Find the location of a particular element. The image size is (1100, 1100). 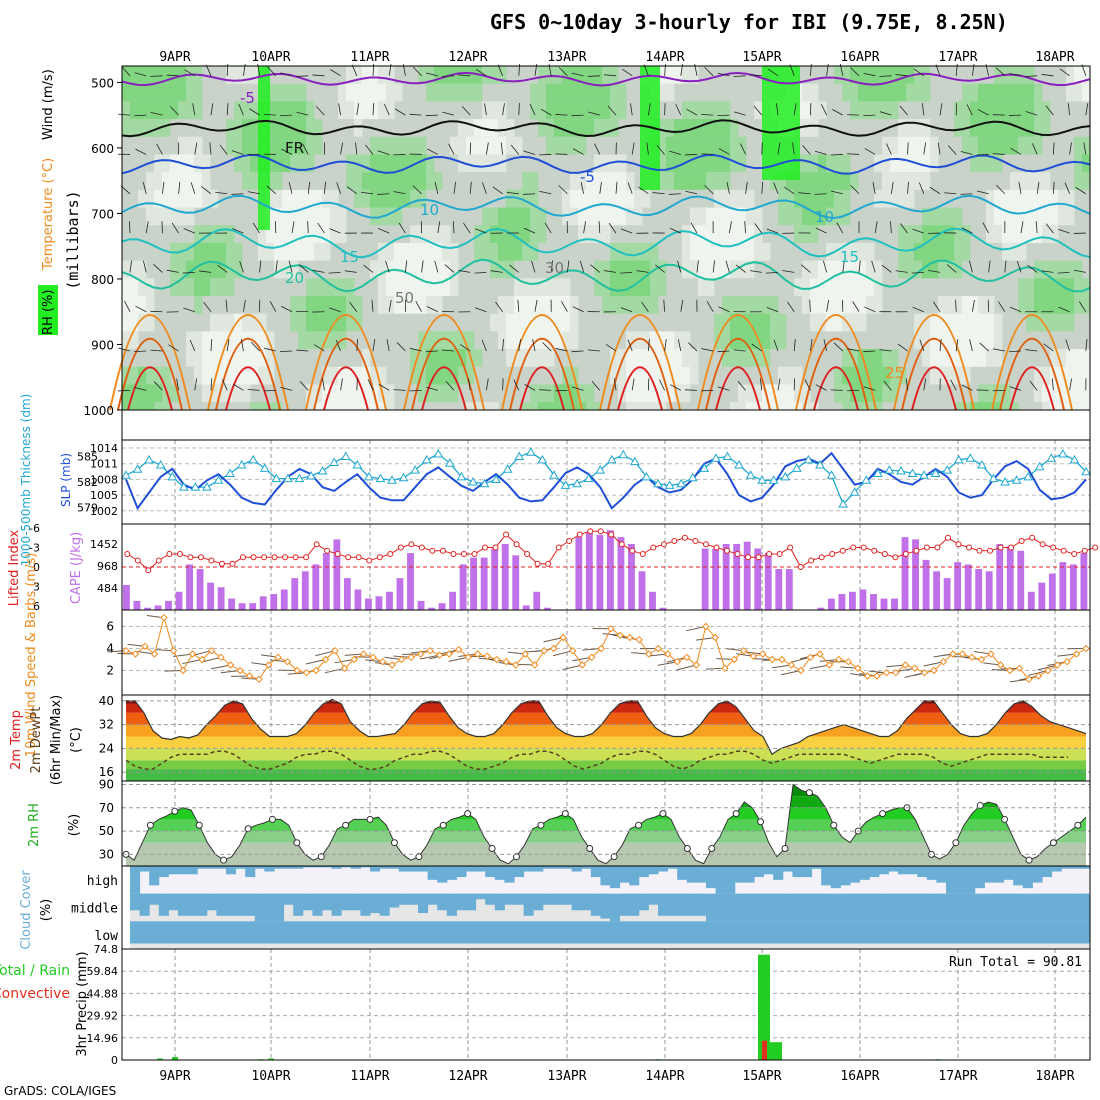

contour-label: 15 is located at coordinates (849, 257).